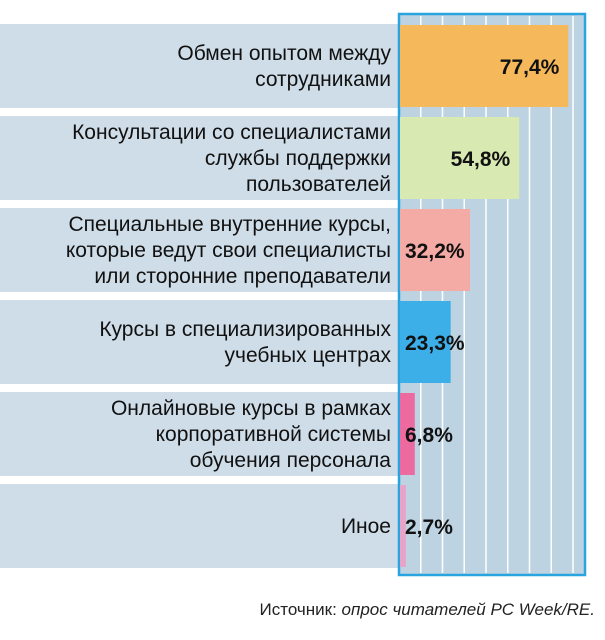 The height and width of the screenshot is (640, 605). I want to click on source-note: Источник: опрос читателей PC Week/RE., so click(427, 610).